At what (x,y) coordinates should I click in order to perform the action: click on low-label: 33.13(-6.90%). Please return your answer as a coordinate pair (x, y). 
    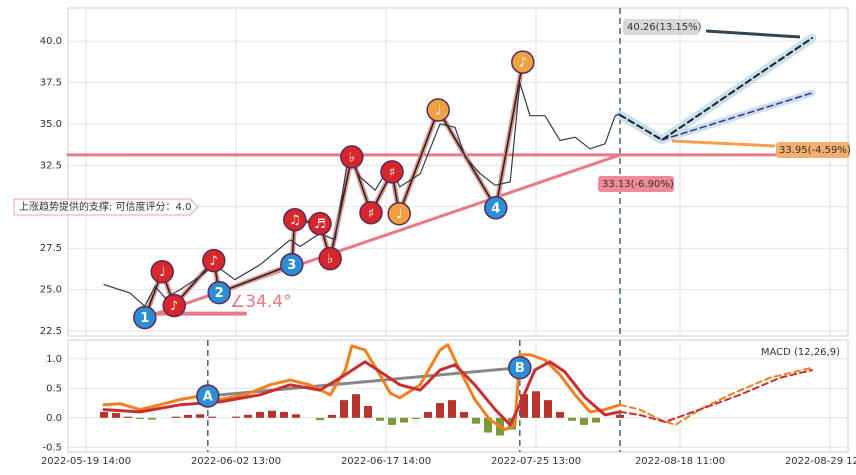
    Looking at the image, I should click on (638, 184).